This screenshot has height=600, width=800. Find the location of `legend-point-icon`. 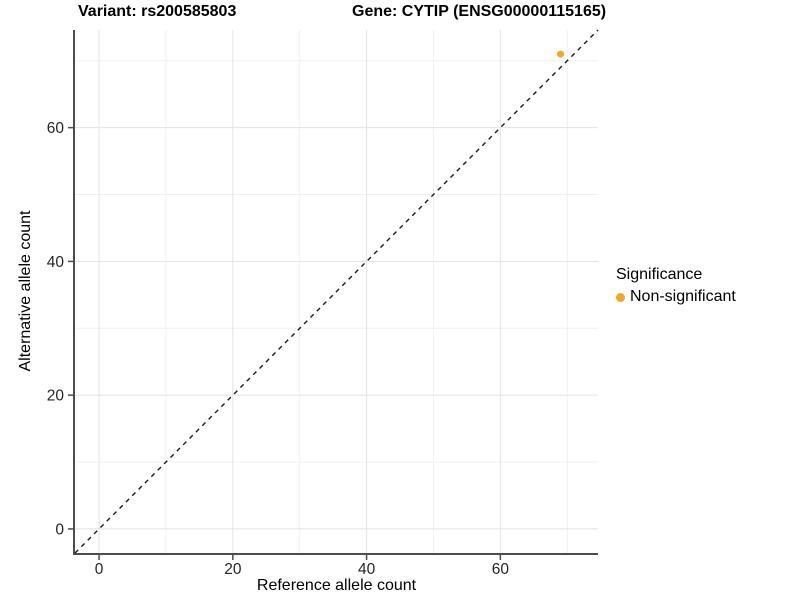

legend-point-icon is located at coordinates (620, 297).